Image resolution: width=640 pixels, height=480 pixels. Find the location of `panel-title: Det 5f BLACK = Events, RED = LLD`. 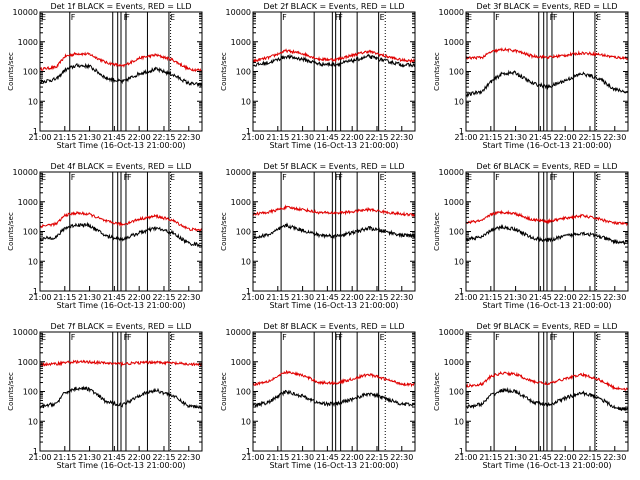

panel-title: Det 5f BLACK = Events, RED = LLD is located at coordinates (333, 166).